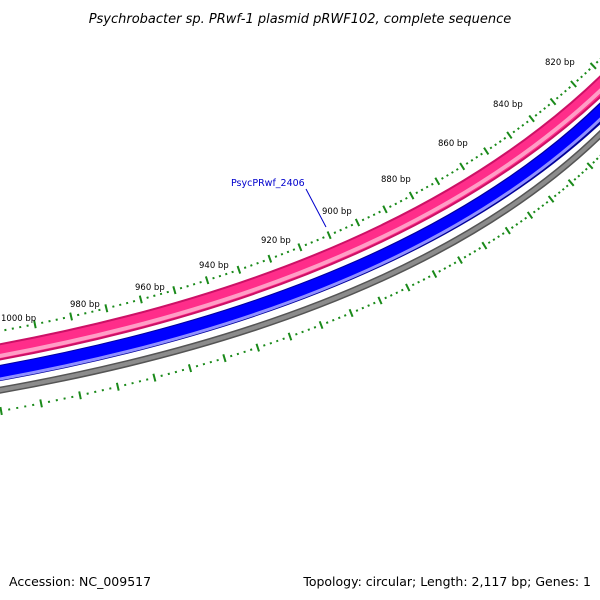  I want to click on gene-label: PsycPRwf_2406, so click(268, 183).